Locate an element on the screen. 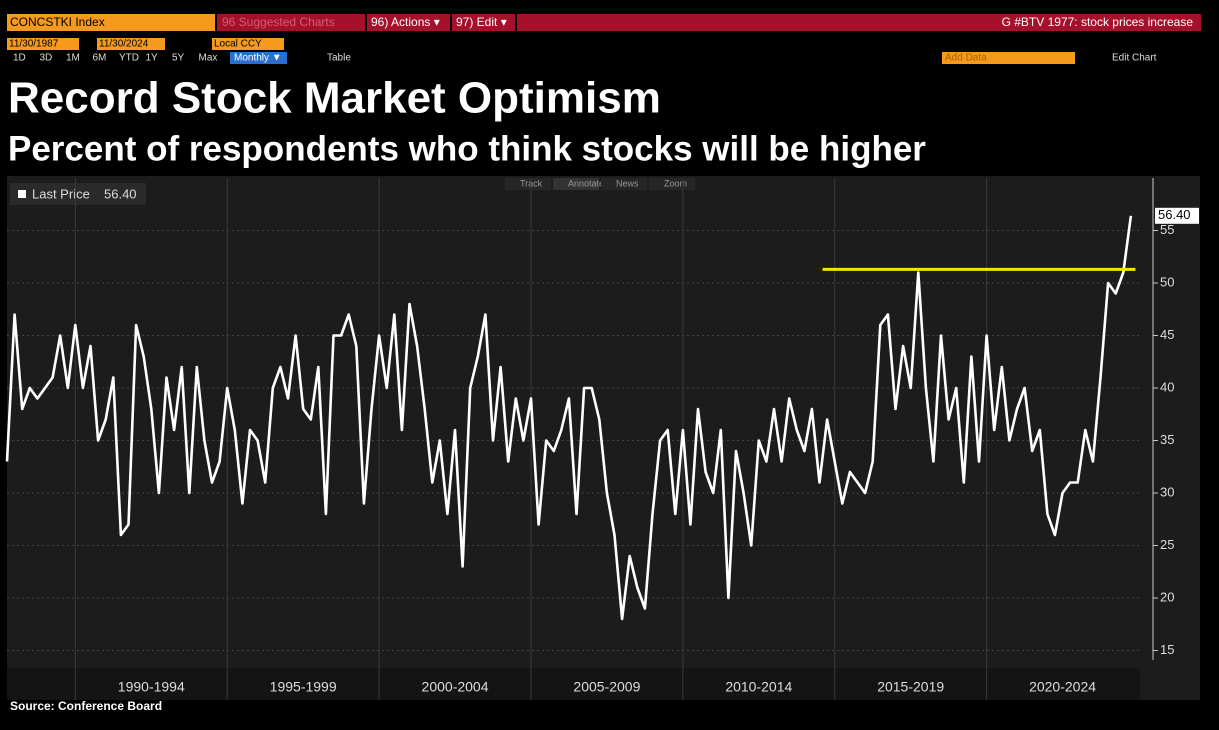  legend is located at coordinates (78, 194).